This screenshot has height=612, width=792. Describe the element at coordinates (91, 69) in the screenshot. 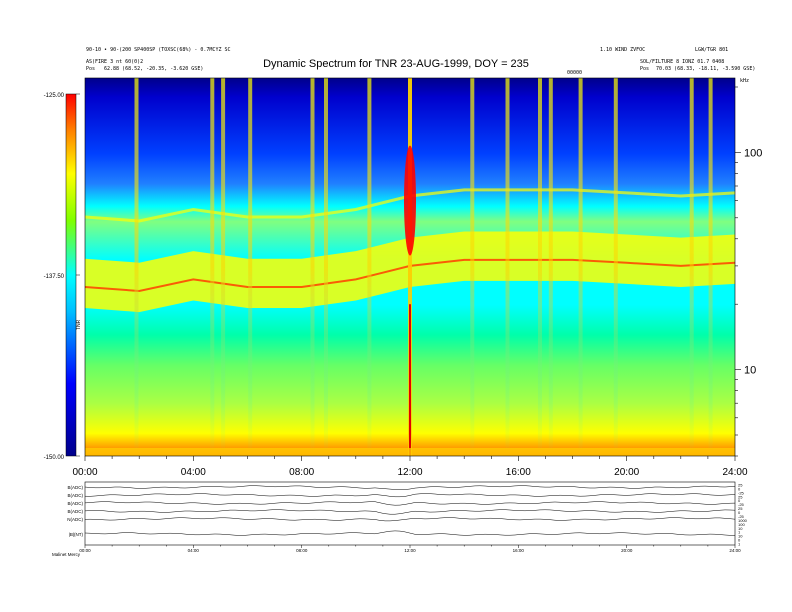

I see `header-pos-left-label: Pos` at that location.